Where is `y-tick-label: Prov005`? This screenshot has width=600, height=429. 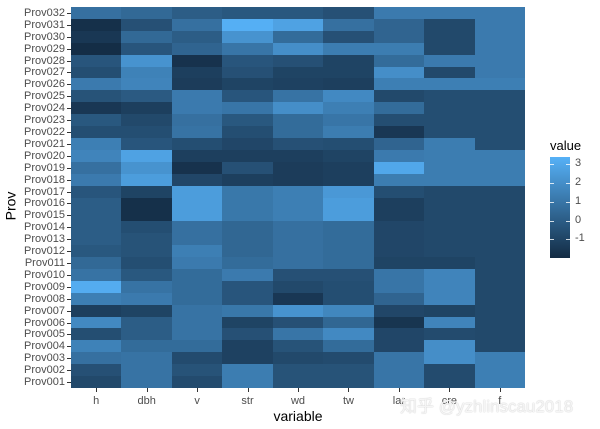 y-tick-label: Prov005 is located at coordinates (44, 334).